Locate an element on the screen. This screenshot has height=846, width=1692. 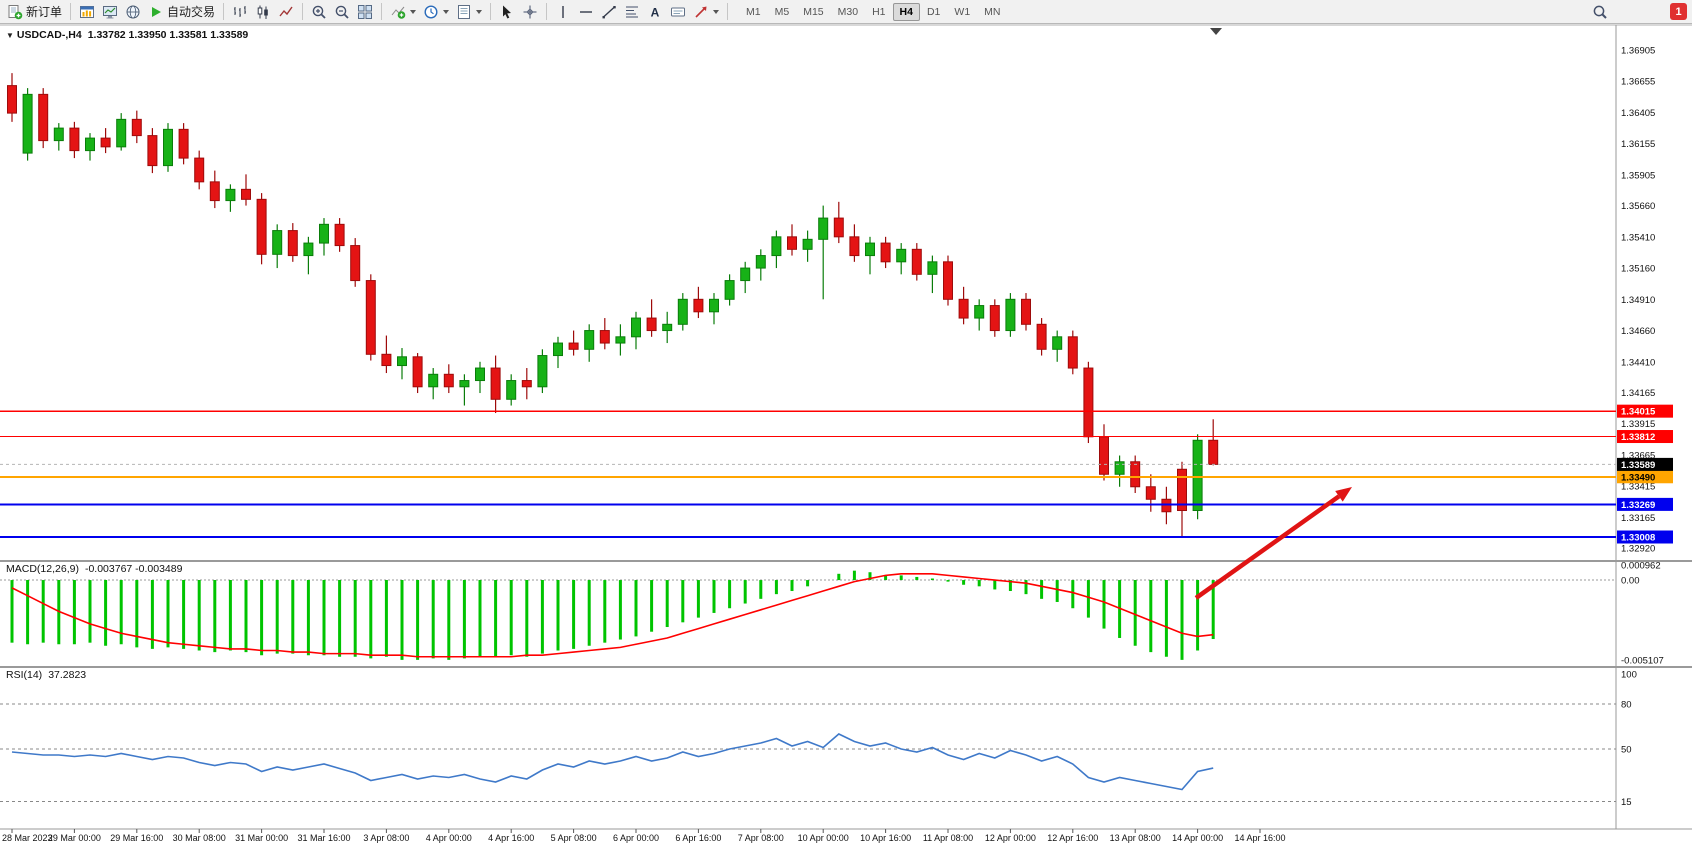
templates-button is located at coordinates (469, 12).